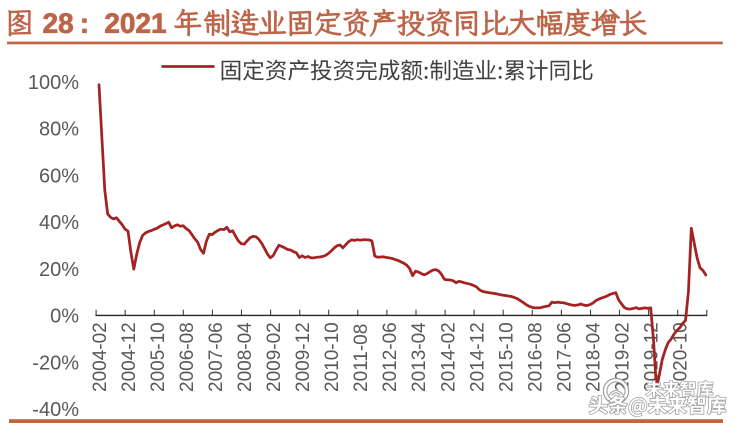  Describe the element at coordinates (332, 357) in the screenshot. I see `svg-text: 2010-10` at that location.